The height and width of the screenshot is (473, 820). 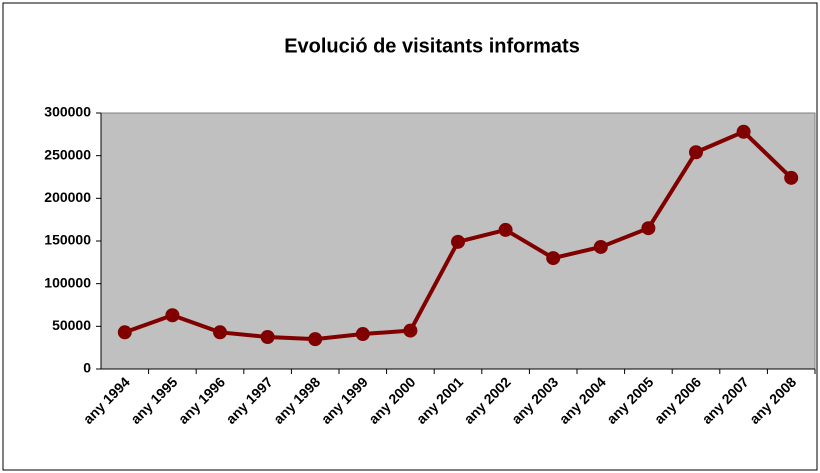 I want to click on y-tick-label: 100000, so click(x=67, y=282).